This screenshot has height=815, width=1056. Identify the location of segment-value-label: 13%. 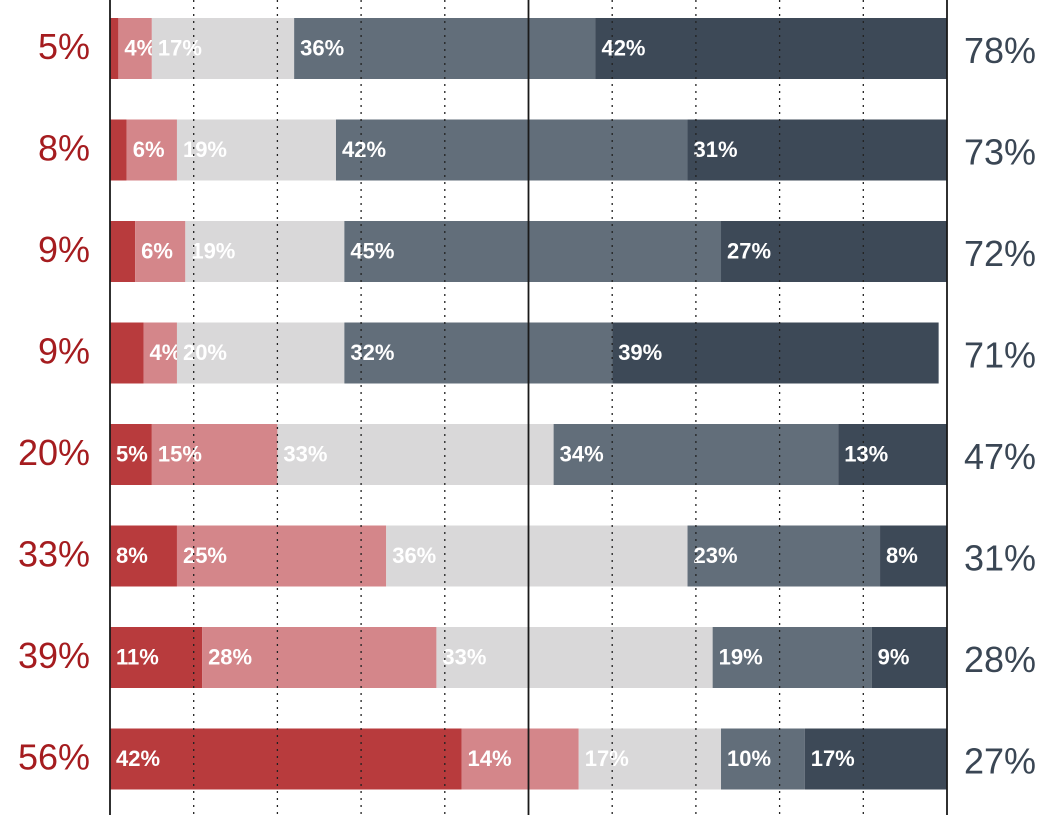
(866, 453).